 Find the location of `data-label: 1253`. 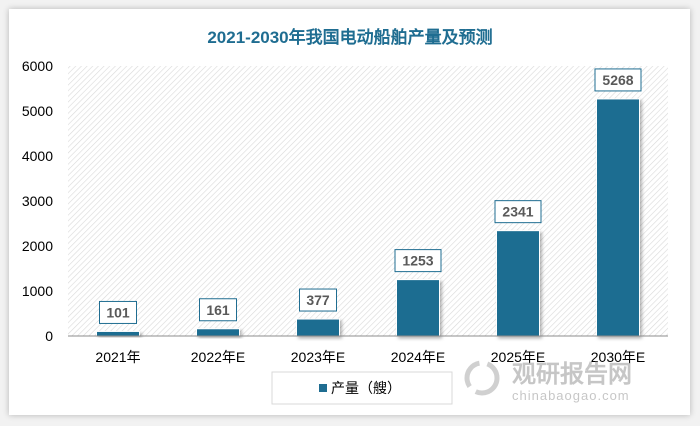

data-label: 1253 is located at coordinates (417, 261).